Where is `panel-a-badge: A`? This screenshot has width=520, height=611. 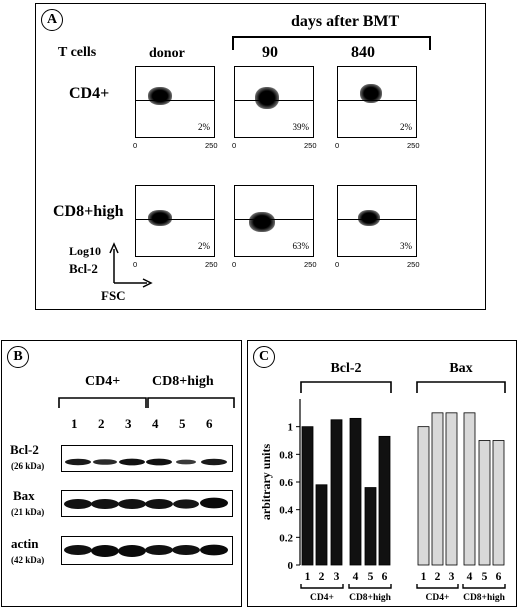 panel-a-badge: A is located at coordinates (52, 20).